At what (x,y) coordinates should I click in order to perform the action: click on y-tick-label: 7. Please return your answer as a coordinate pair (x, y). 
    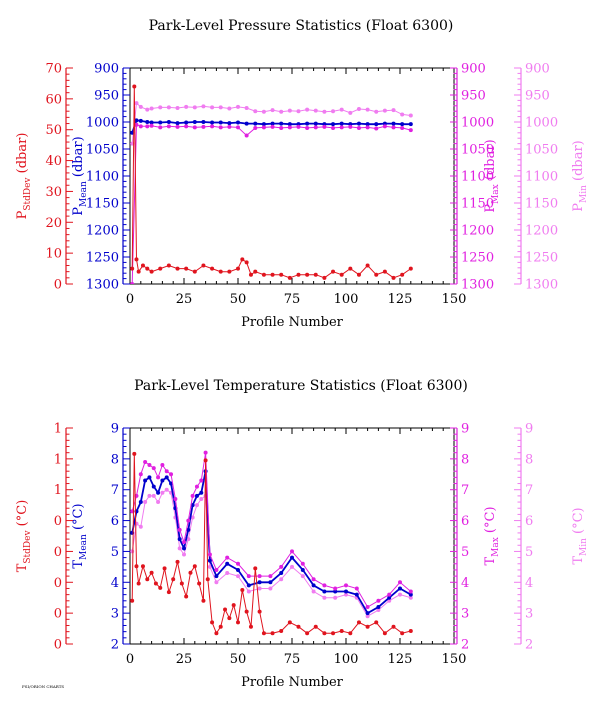
    Looking at the image, I should click on (529, 490).